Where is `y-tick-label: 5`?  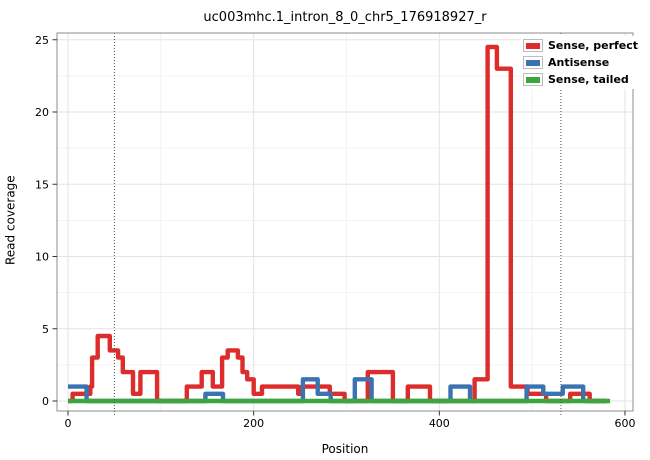
y-tick-label: 5 is located at coordinates (45, 329).